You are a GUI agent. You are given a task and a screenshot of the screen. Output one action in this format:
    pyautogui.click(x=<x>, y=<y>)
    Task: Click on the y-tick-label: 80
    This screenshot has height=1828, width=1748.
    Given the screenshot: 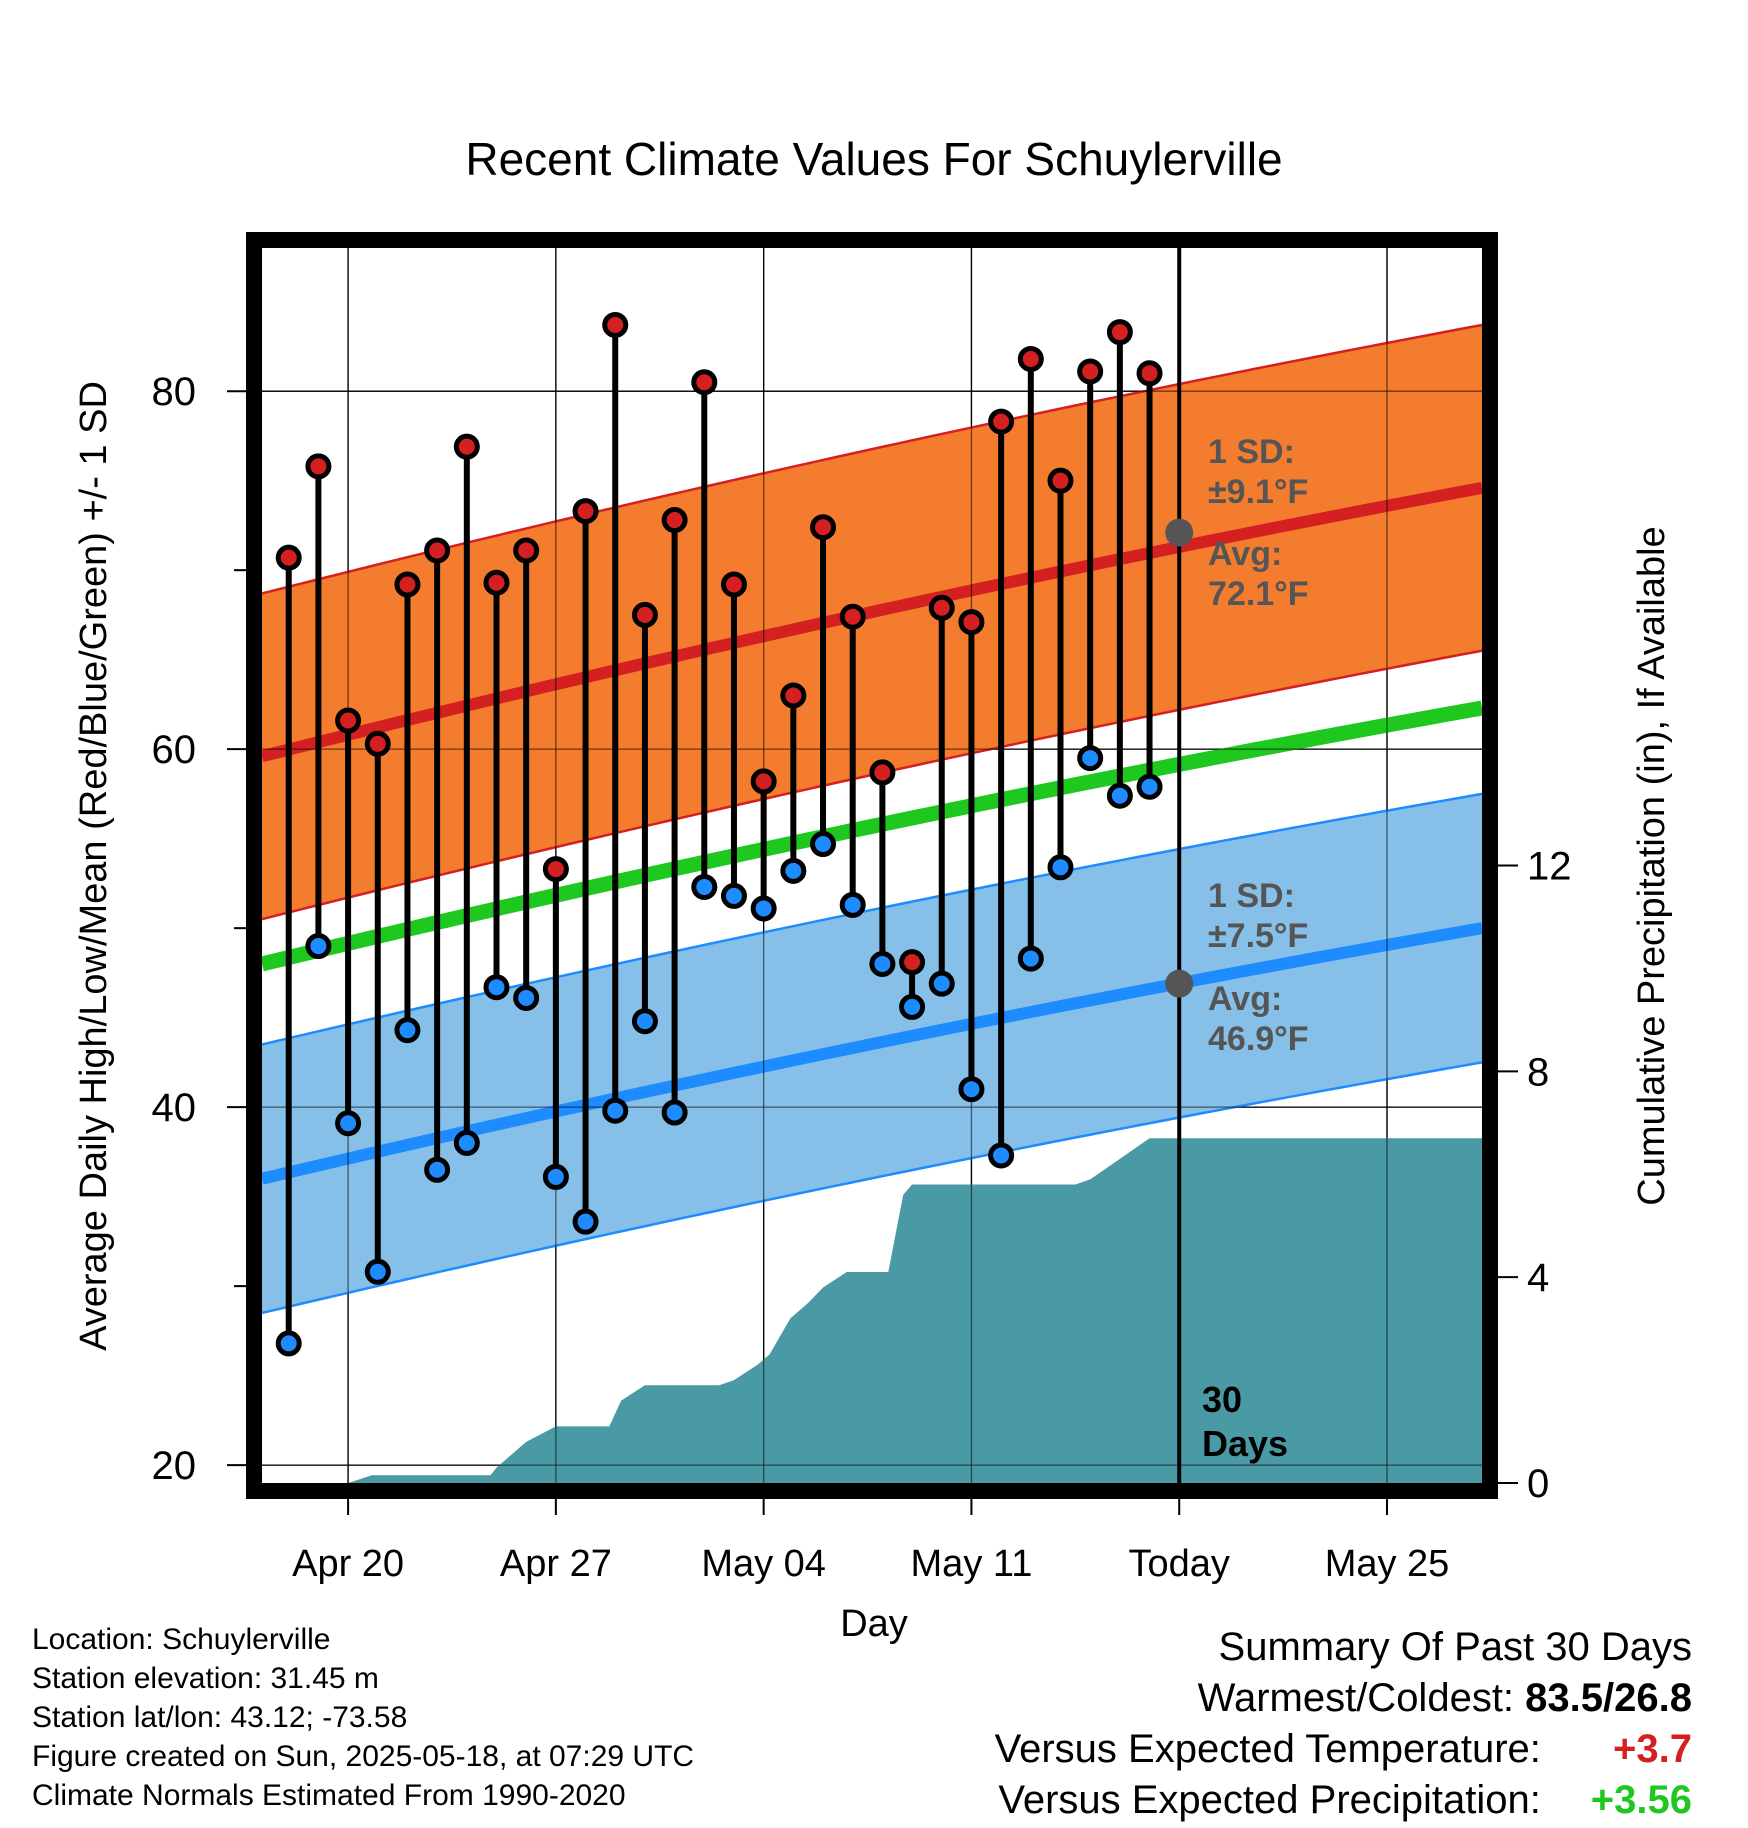 What is the action you would take?
    pyautogui.click(x=174, y=392)
    